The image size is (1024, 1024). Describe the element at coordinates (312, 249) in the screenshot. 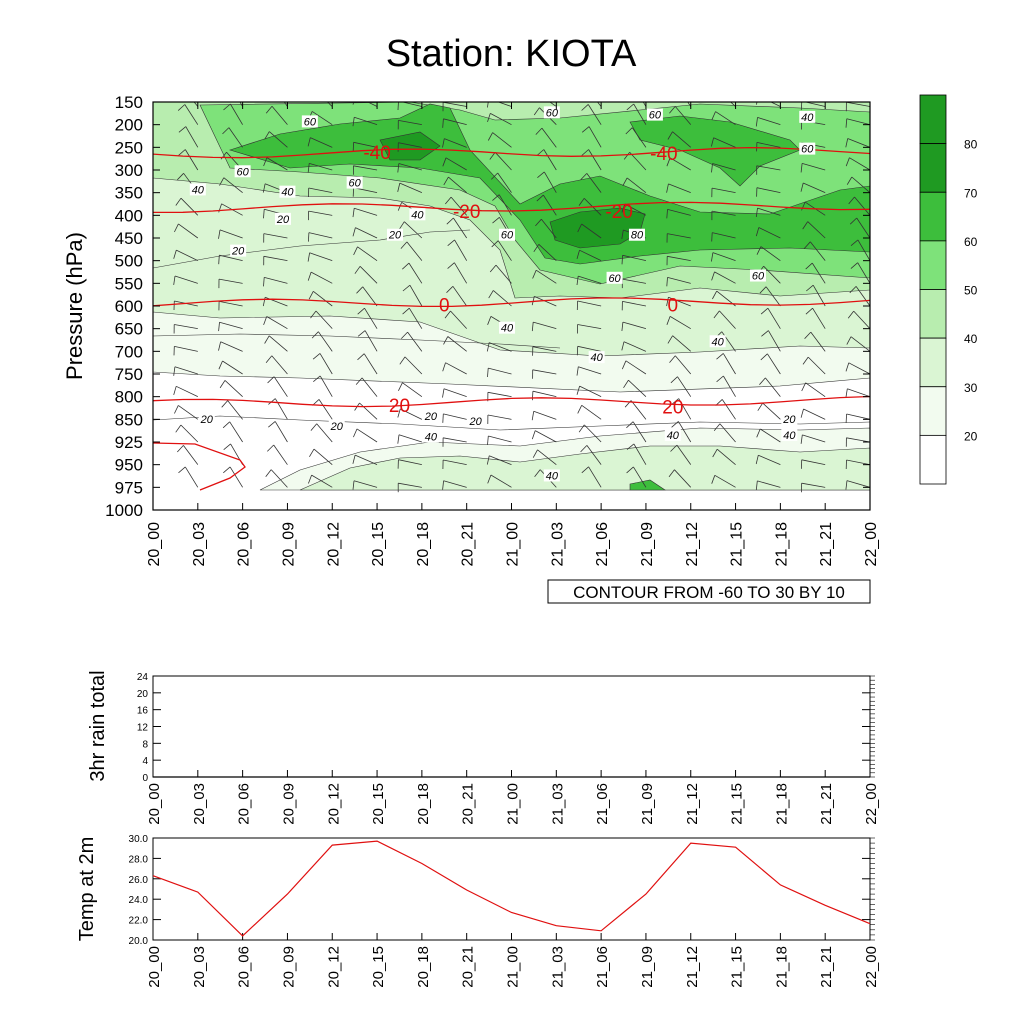

I see `rh-contour-line` at that location.